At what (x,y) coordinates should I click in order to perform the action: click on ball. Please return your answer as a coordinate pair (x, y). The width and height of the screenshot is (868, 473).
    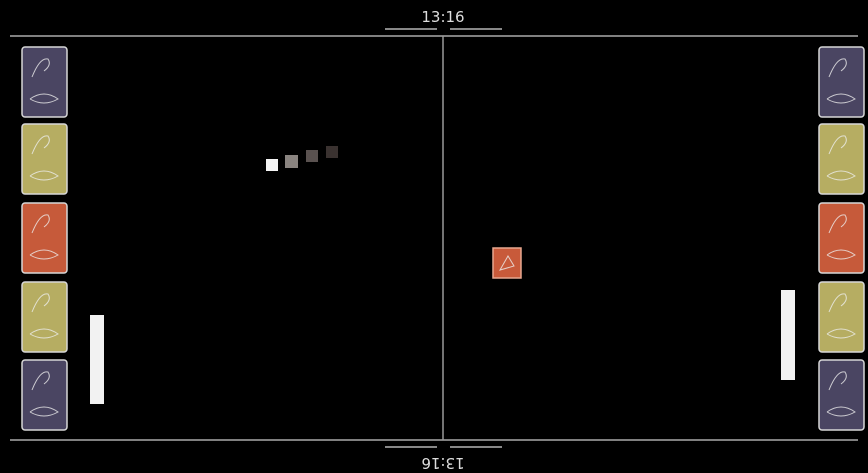
    Looking at the image, I should click on (507, 263).